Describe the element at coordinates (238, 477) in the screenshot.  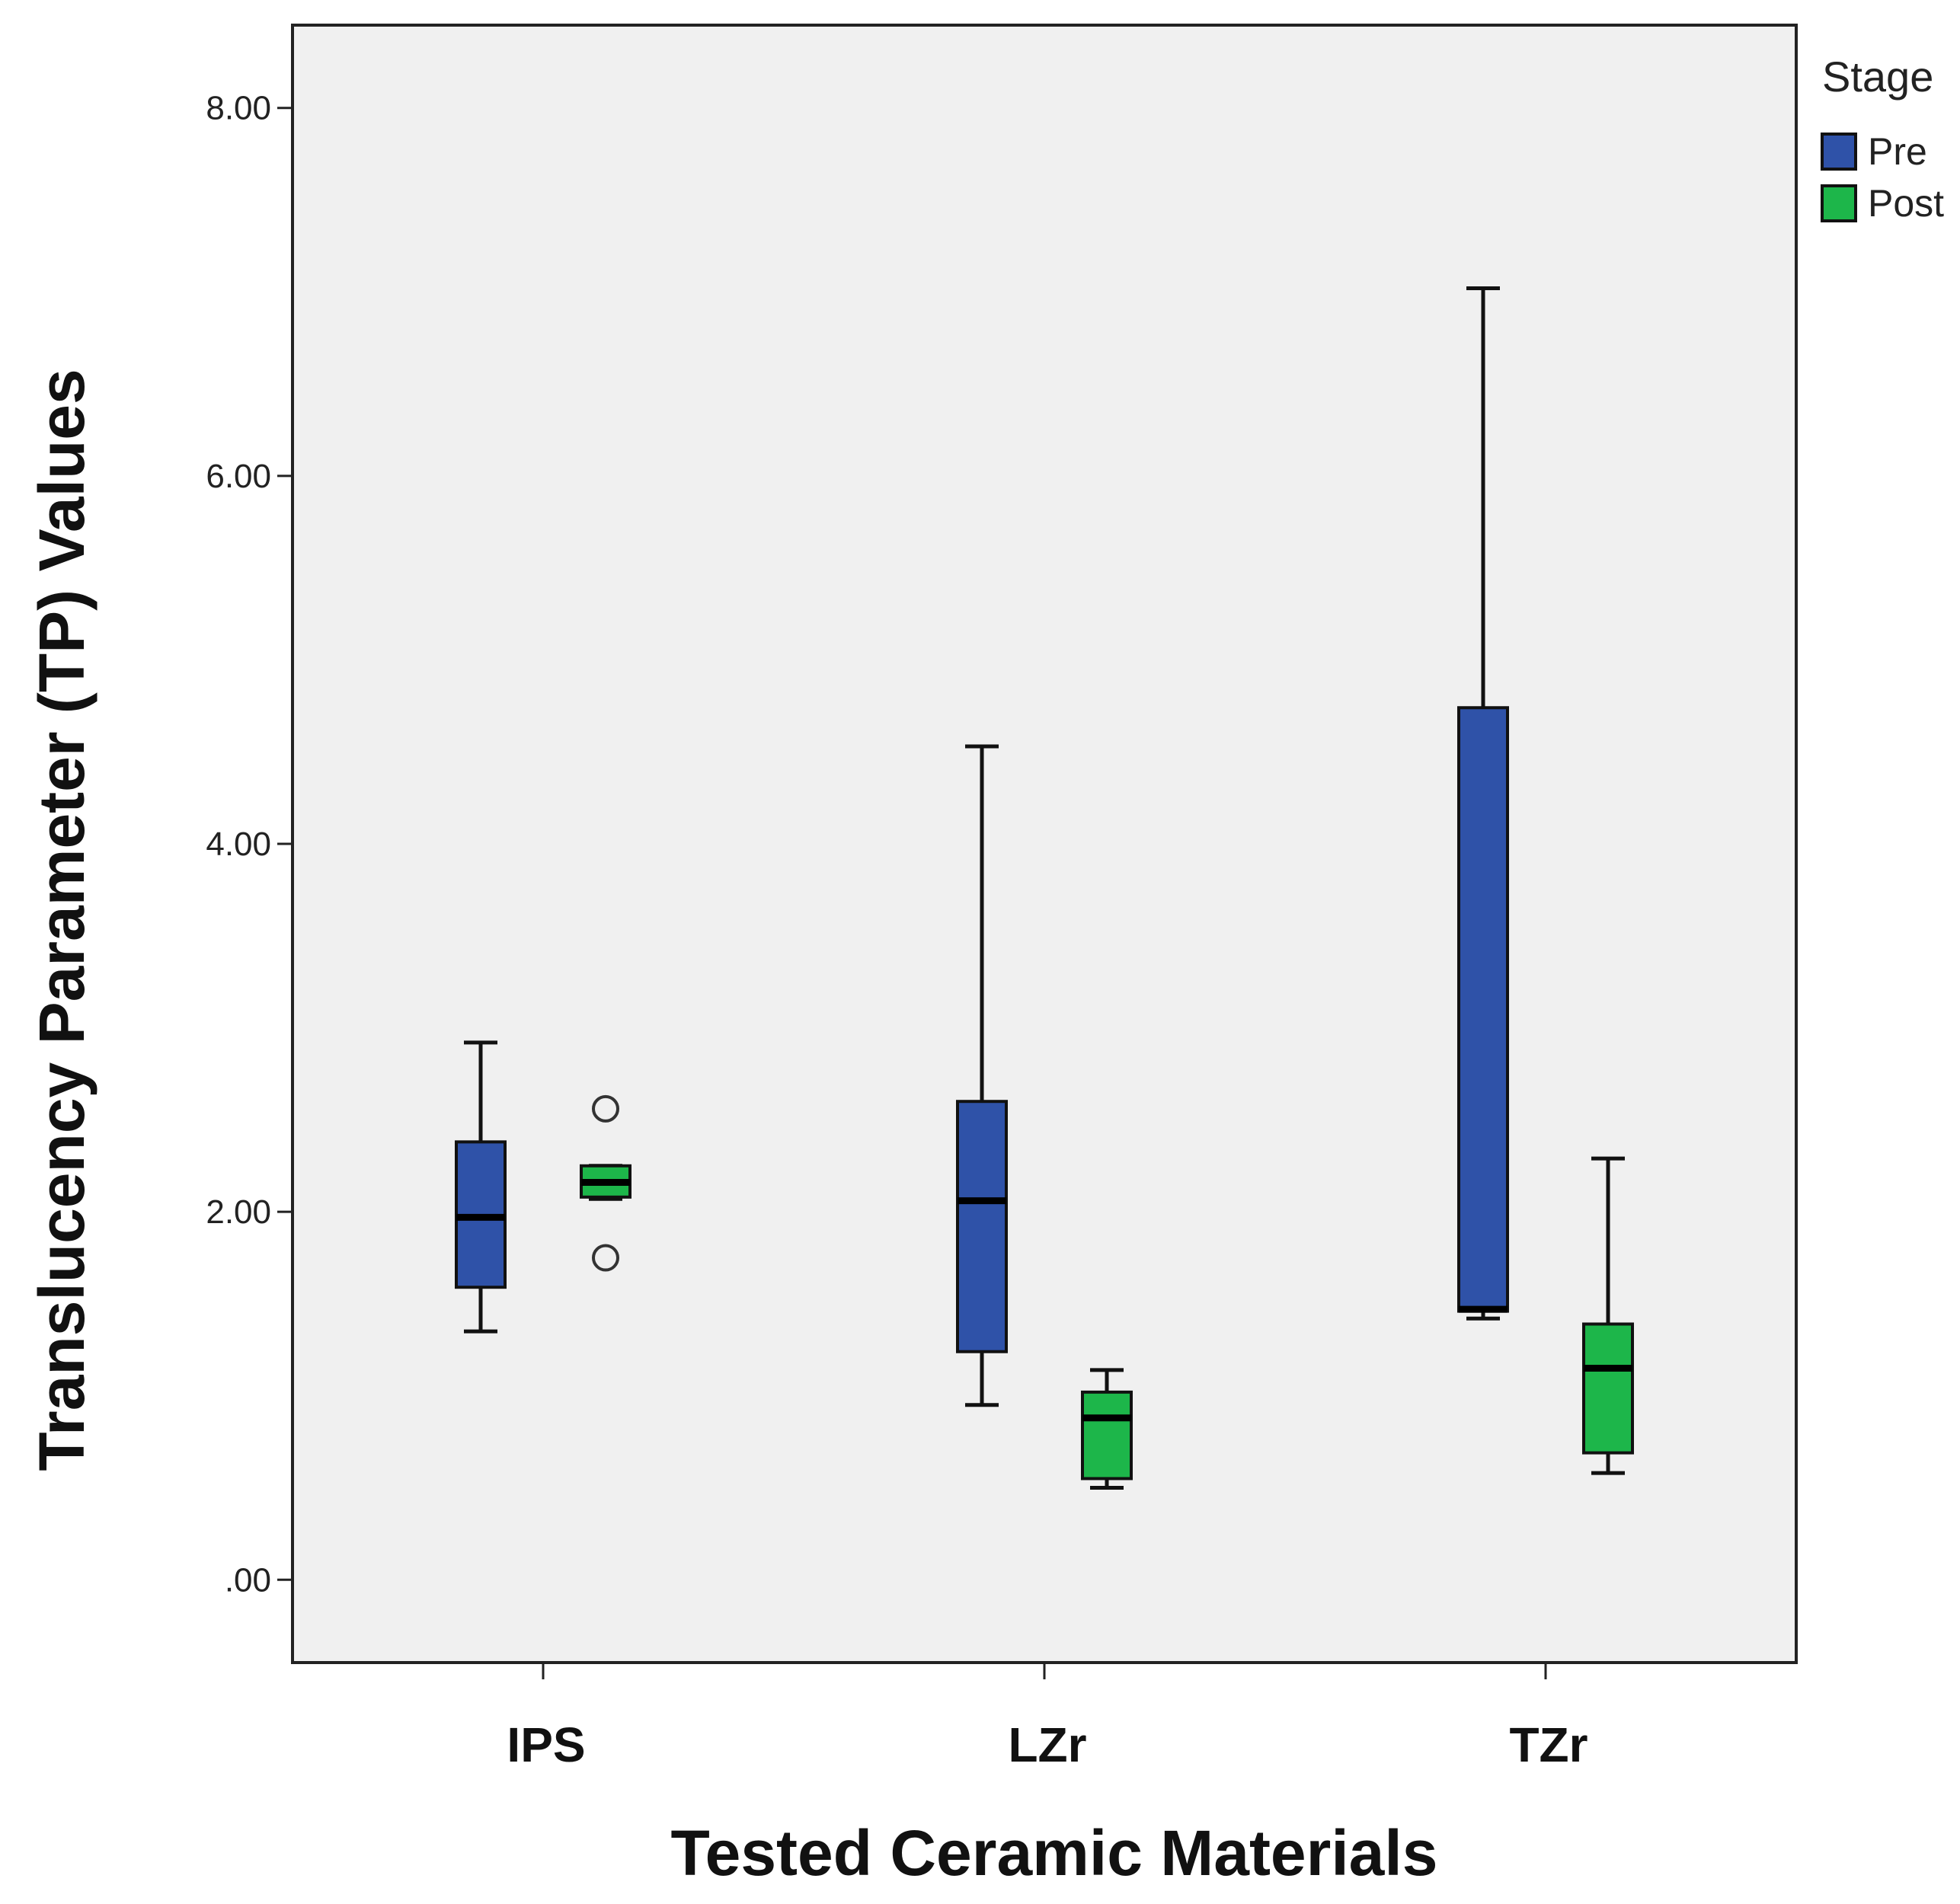
I see `y-tick-label: 6.00` at that location.